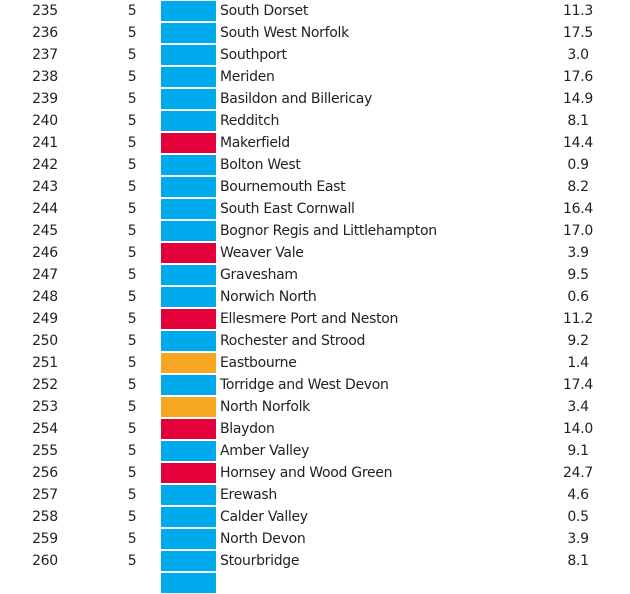 This screenshot has height=594, width=630. Describe the element at coordinates (132, 583) in the screenshot. I see `count-cell` at that location.